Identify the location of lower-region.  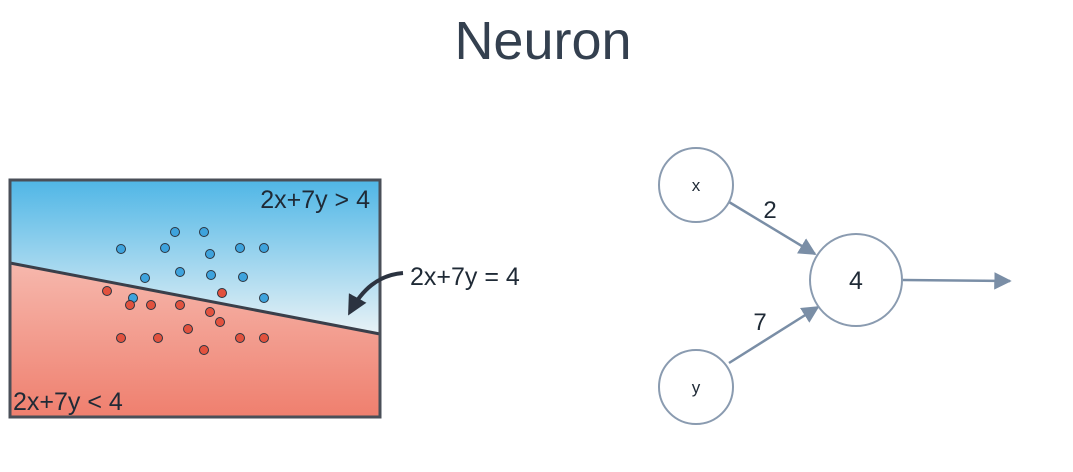
(195, 340).